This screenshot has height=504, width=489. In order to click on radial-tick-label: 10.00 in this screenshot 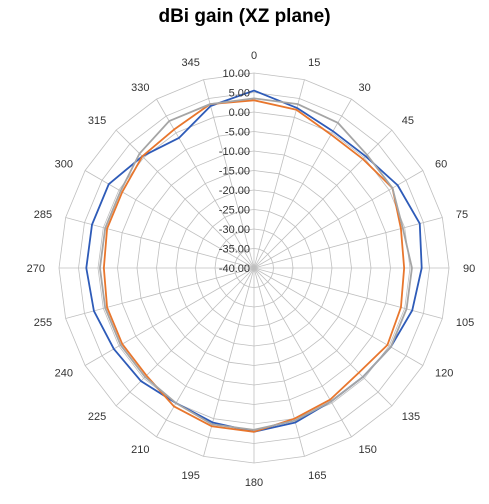, I will do `click(236, 74)`.